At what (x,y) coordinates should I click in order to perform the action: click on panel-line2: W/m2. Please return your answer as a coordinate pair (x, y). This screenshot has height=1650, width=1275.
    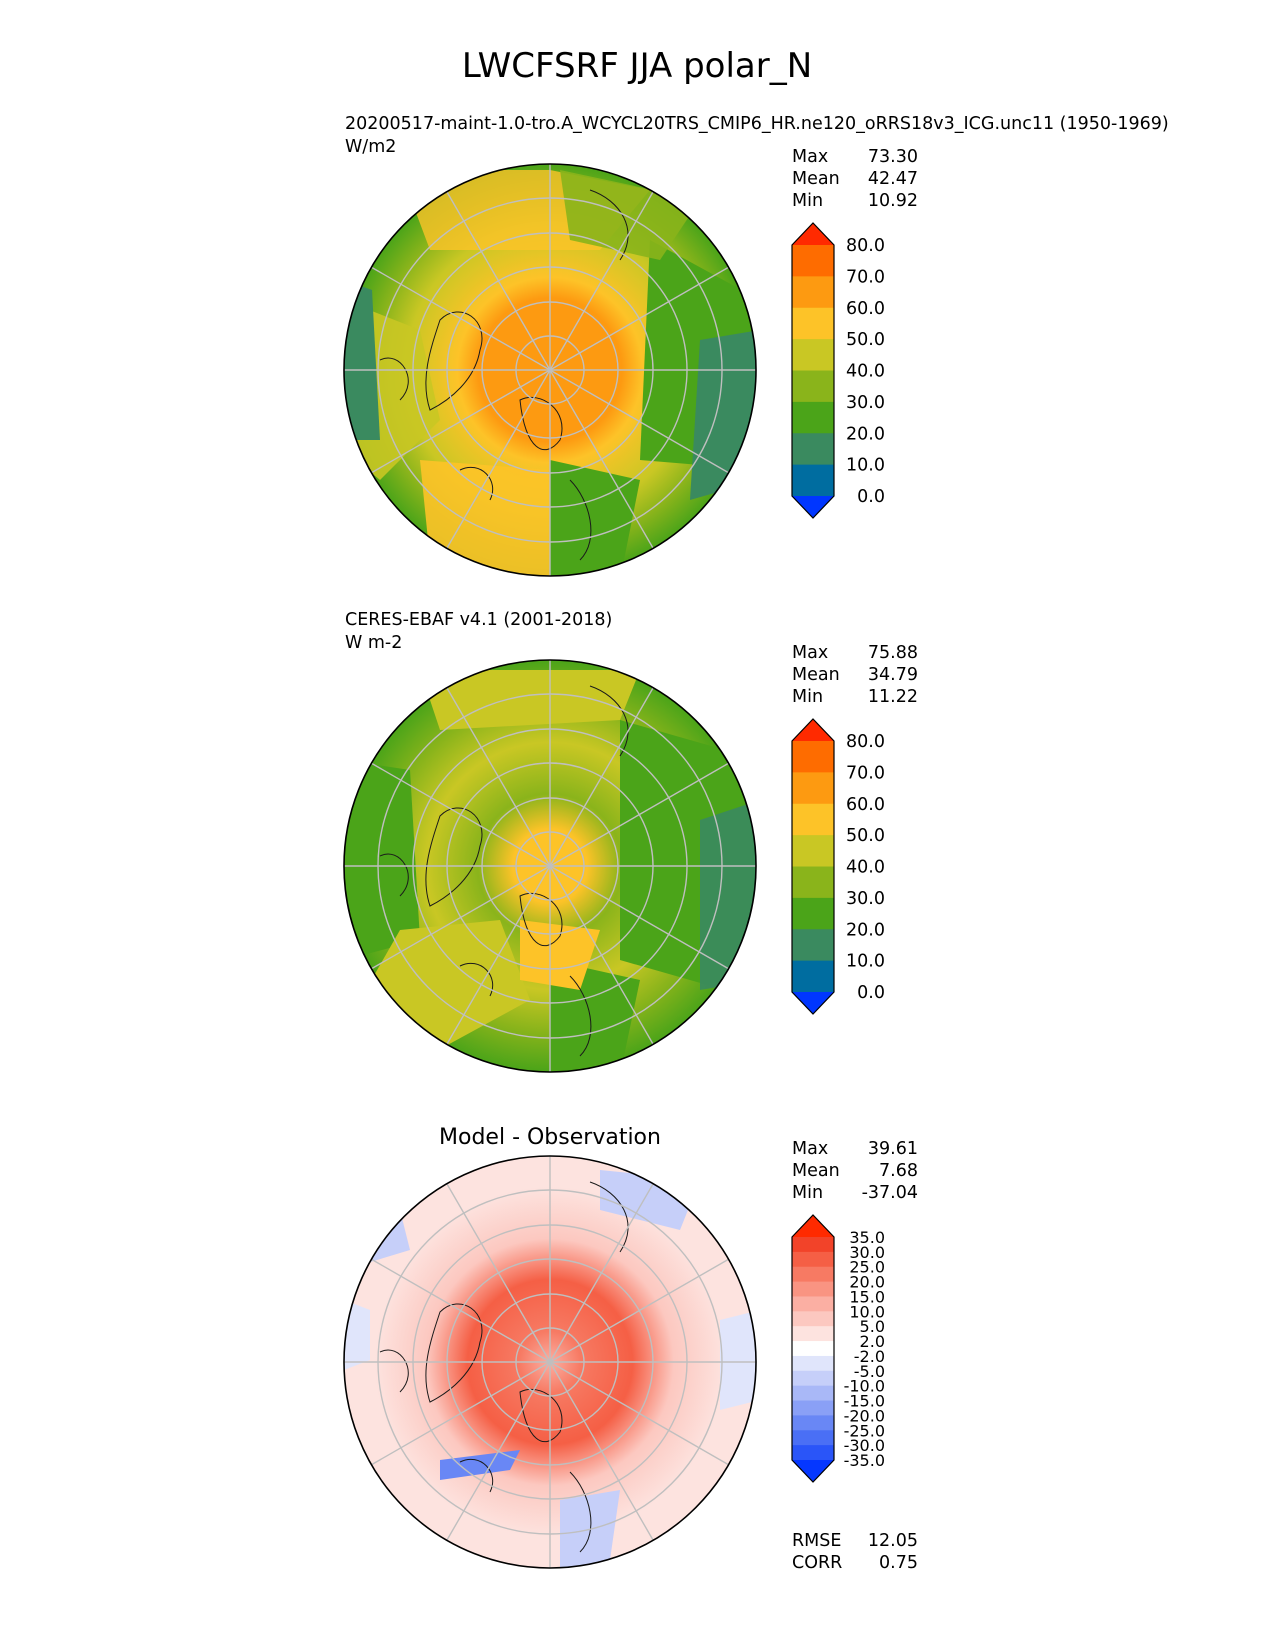
    Looking at the image, I should click on (370, 147).